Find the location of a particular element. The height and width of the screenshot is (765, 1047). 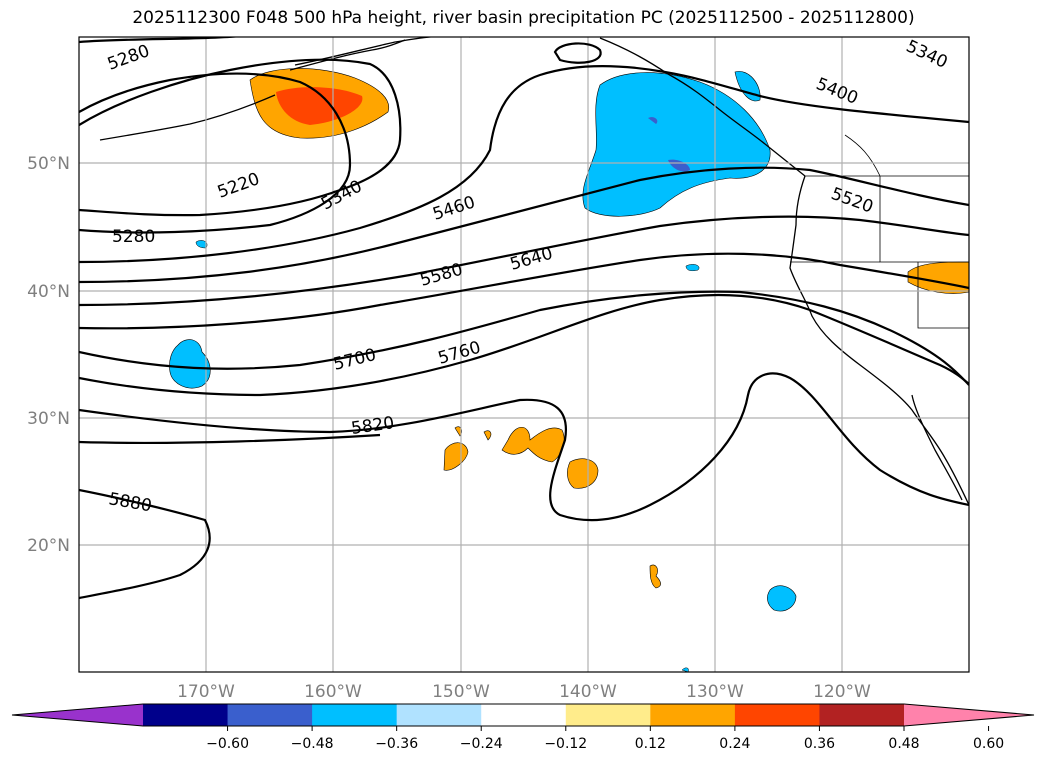

precip-negative-south is located at coordinates (782, 598).